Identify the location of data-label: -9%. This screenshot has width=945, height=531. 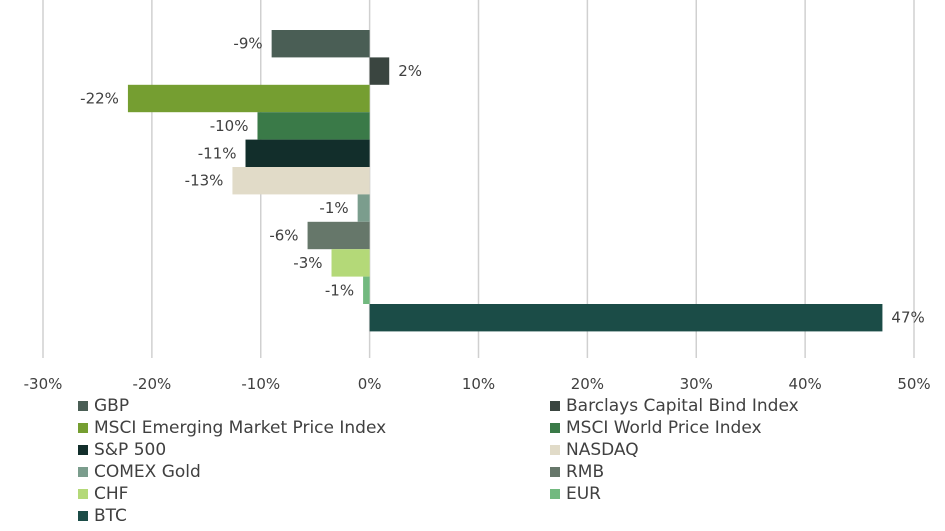
(247, 44).